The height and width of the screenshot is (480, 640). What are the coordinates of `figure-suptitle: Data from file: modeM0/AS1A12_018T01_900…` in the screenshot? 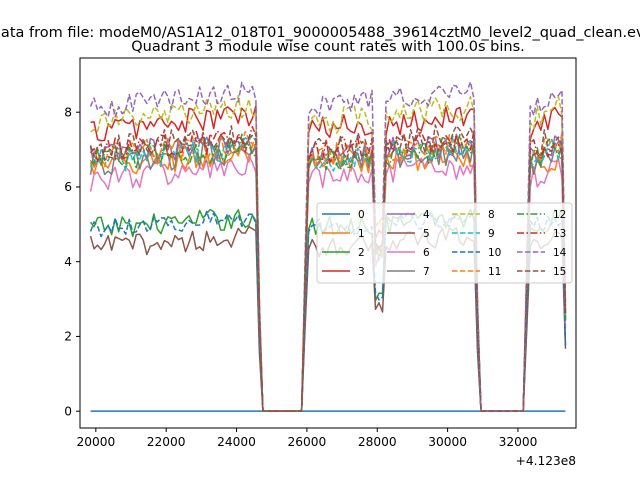 It's located at (320, 33).